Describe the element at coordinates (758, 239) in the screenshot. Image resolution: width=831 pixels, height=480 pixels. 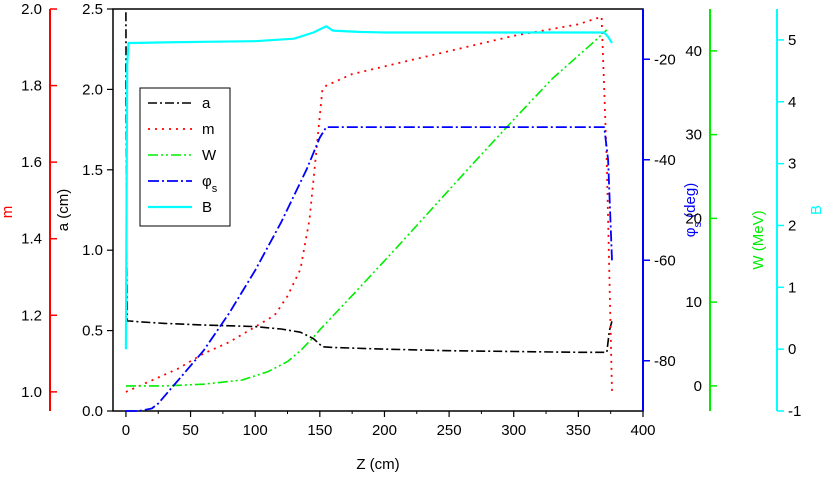
I see `w-axis-label: W (MeV)` at that location.